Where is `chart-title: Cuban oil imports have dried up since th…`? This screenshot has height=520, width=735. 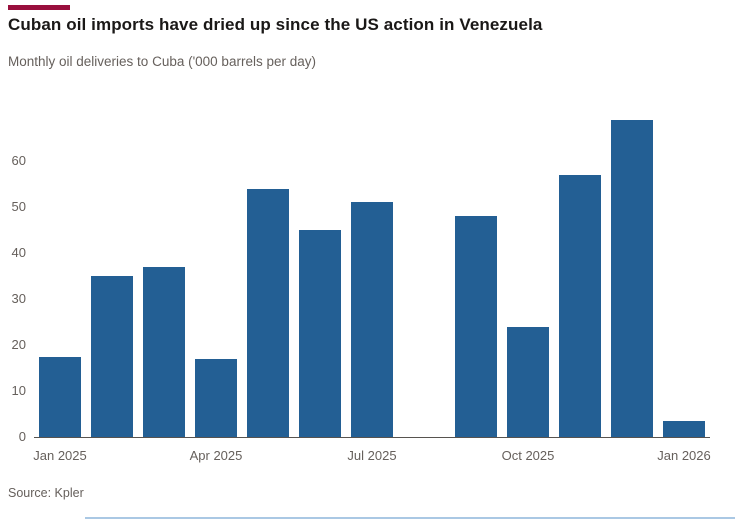
chart-title: Cuban oil imports have dried up since th… is located at coordinates (275, 24).